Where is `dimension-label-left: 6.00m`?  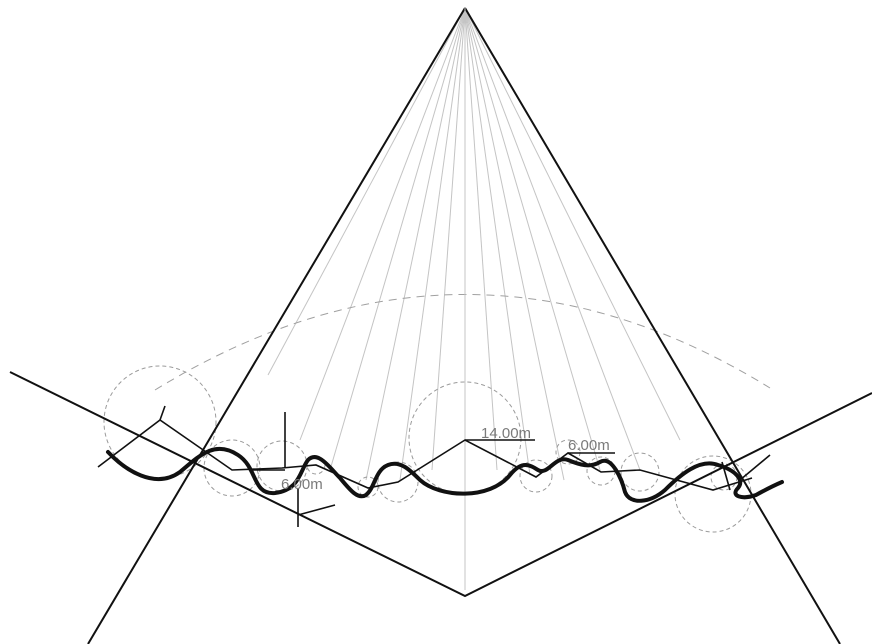 dimension-label-left: 6.00m is located at coordinates (302, 484).